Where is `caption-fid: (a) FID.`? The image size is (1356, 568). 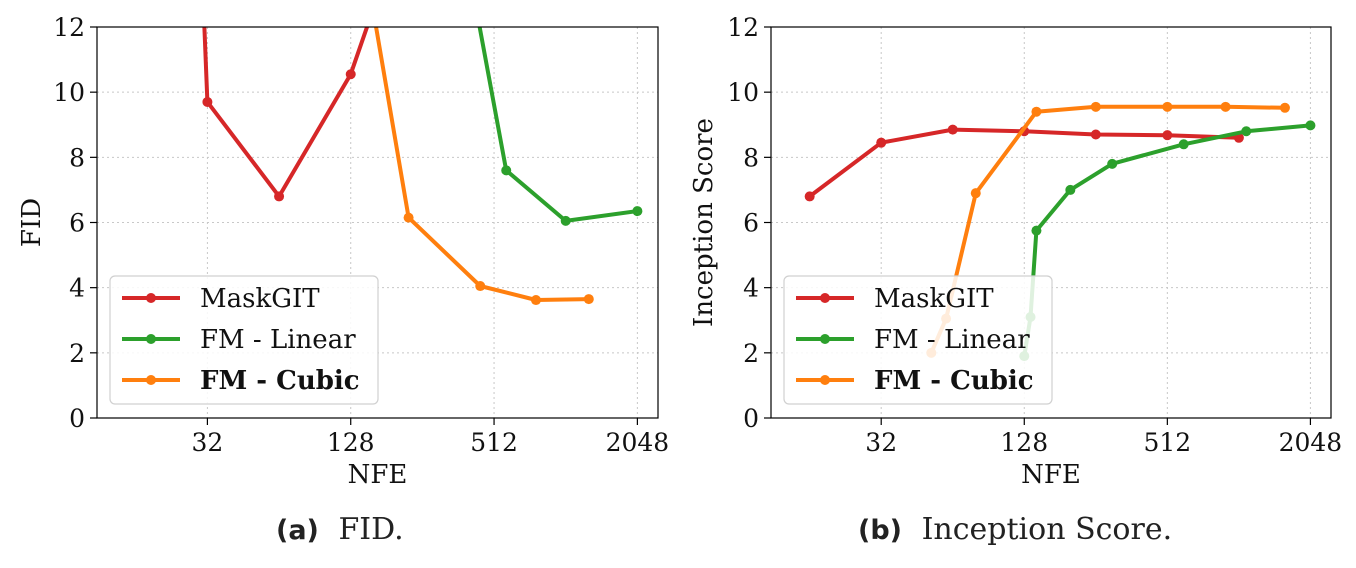
caption-fid: (a) FID. is located at coordinates (340, 529).